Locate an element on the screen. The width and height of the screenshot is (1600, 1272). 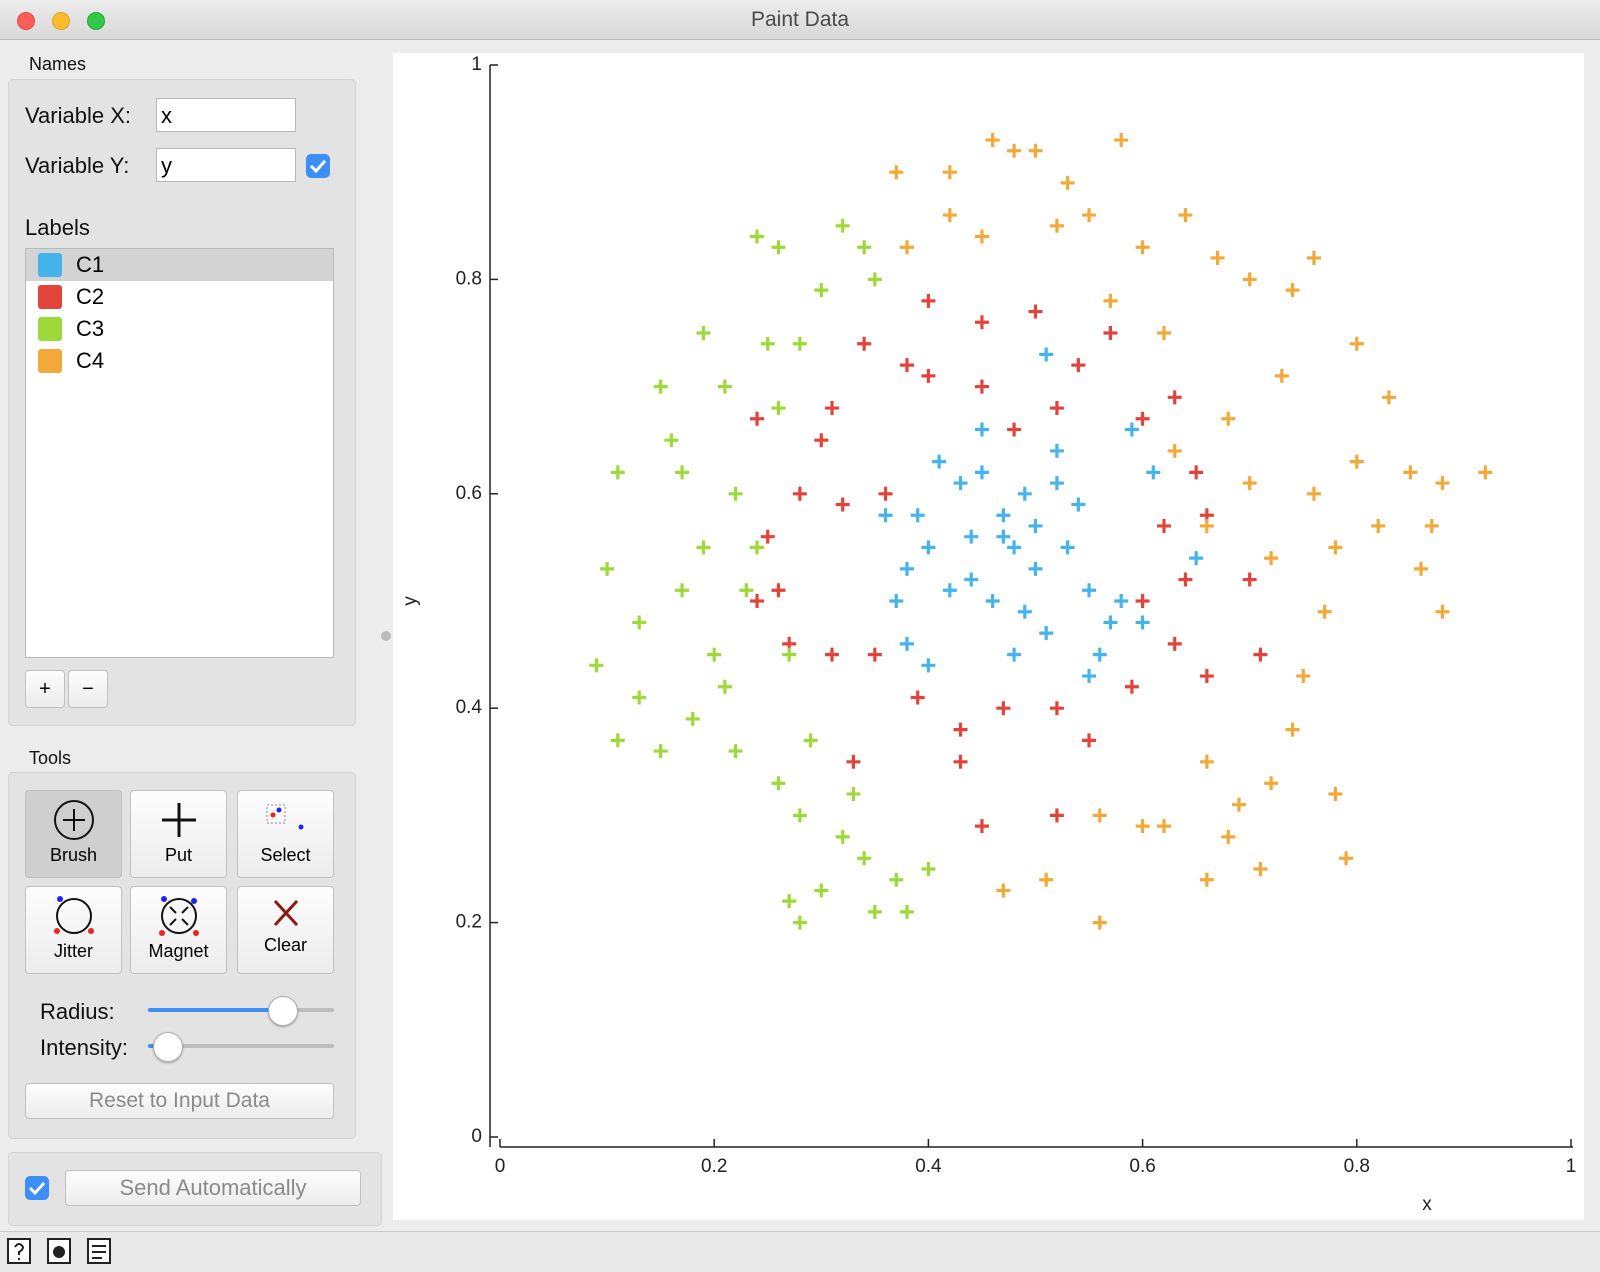
tool-button: Clear is located at coordinates (285, 930).